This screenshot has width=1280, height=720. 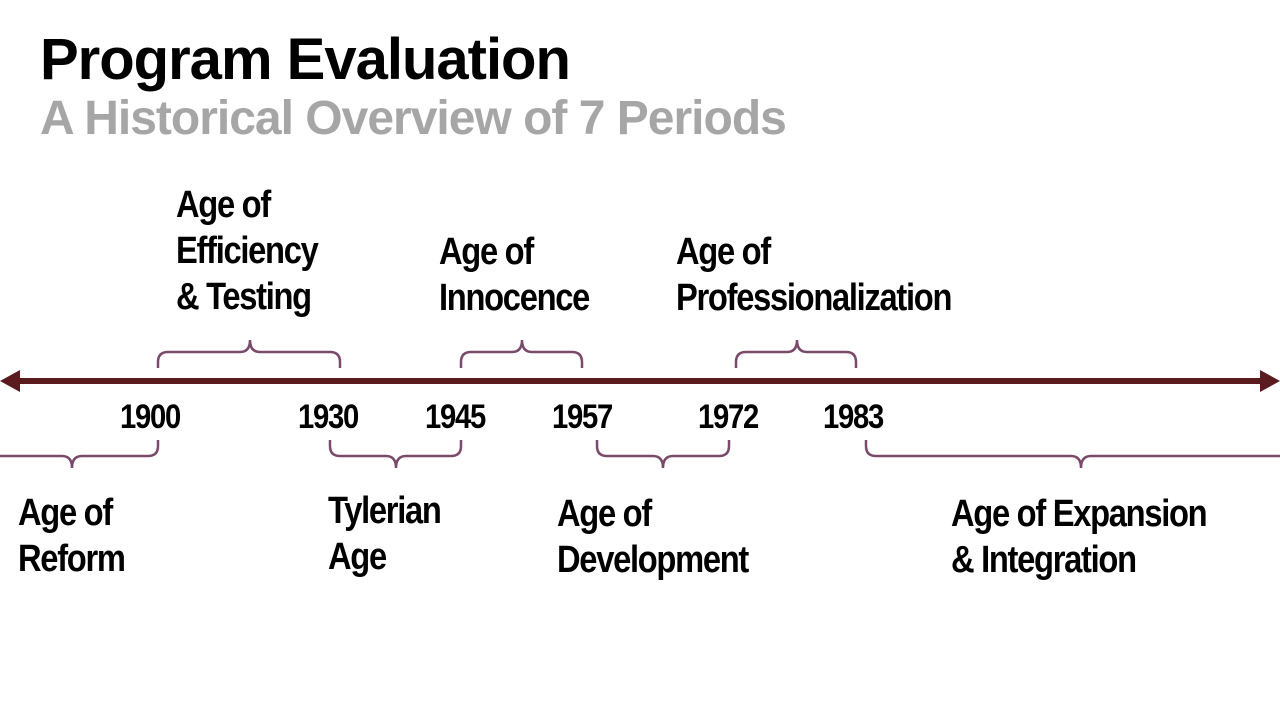 I want to click on brace-professionalization, so click(x=796, y=353).